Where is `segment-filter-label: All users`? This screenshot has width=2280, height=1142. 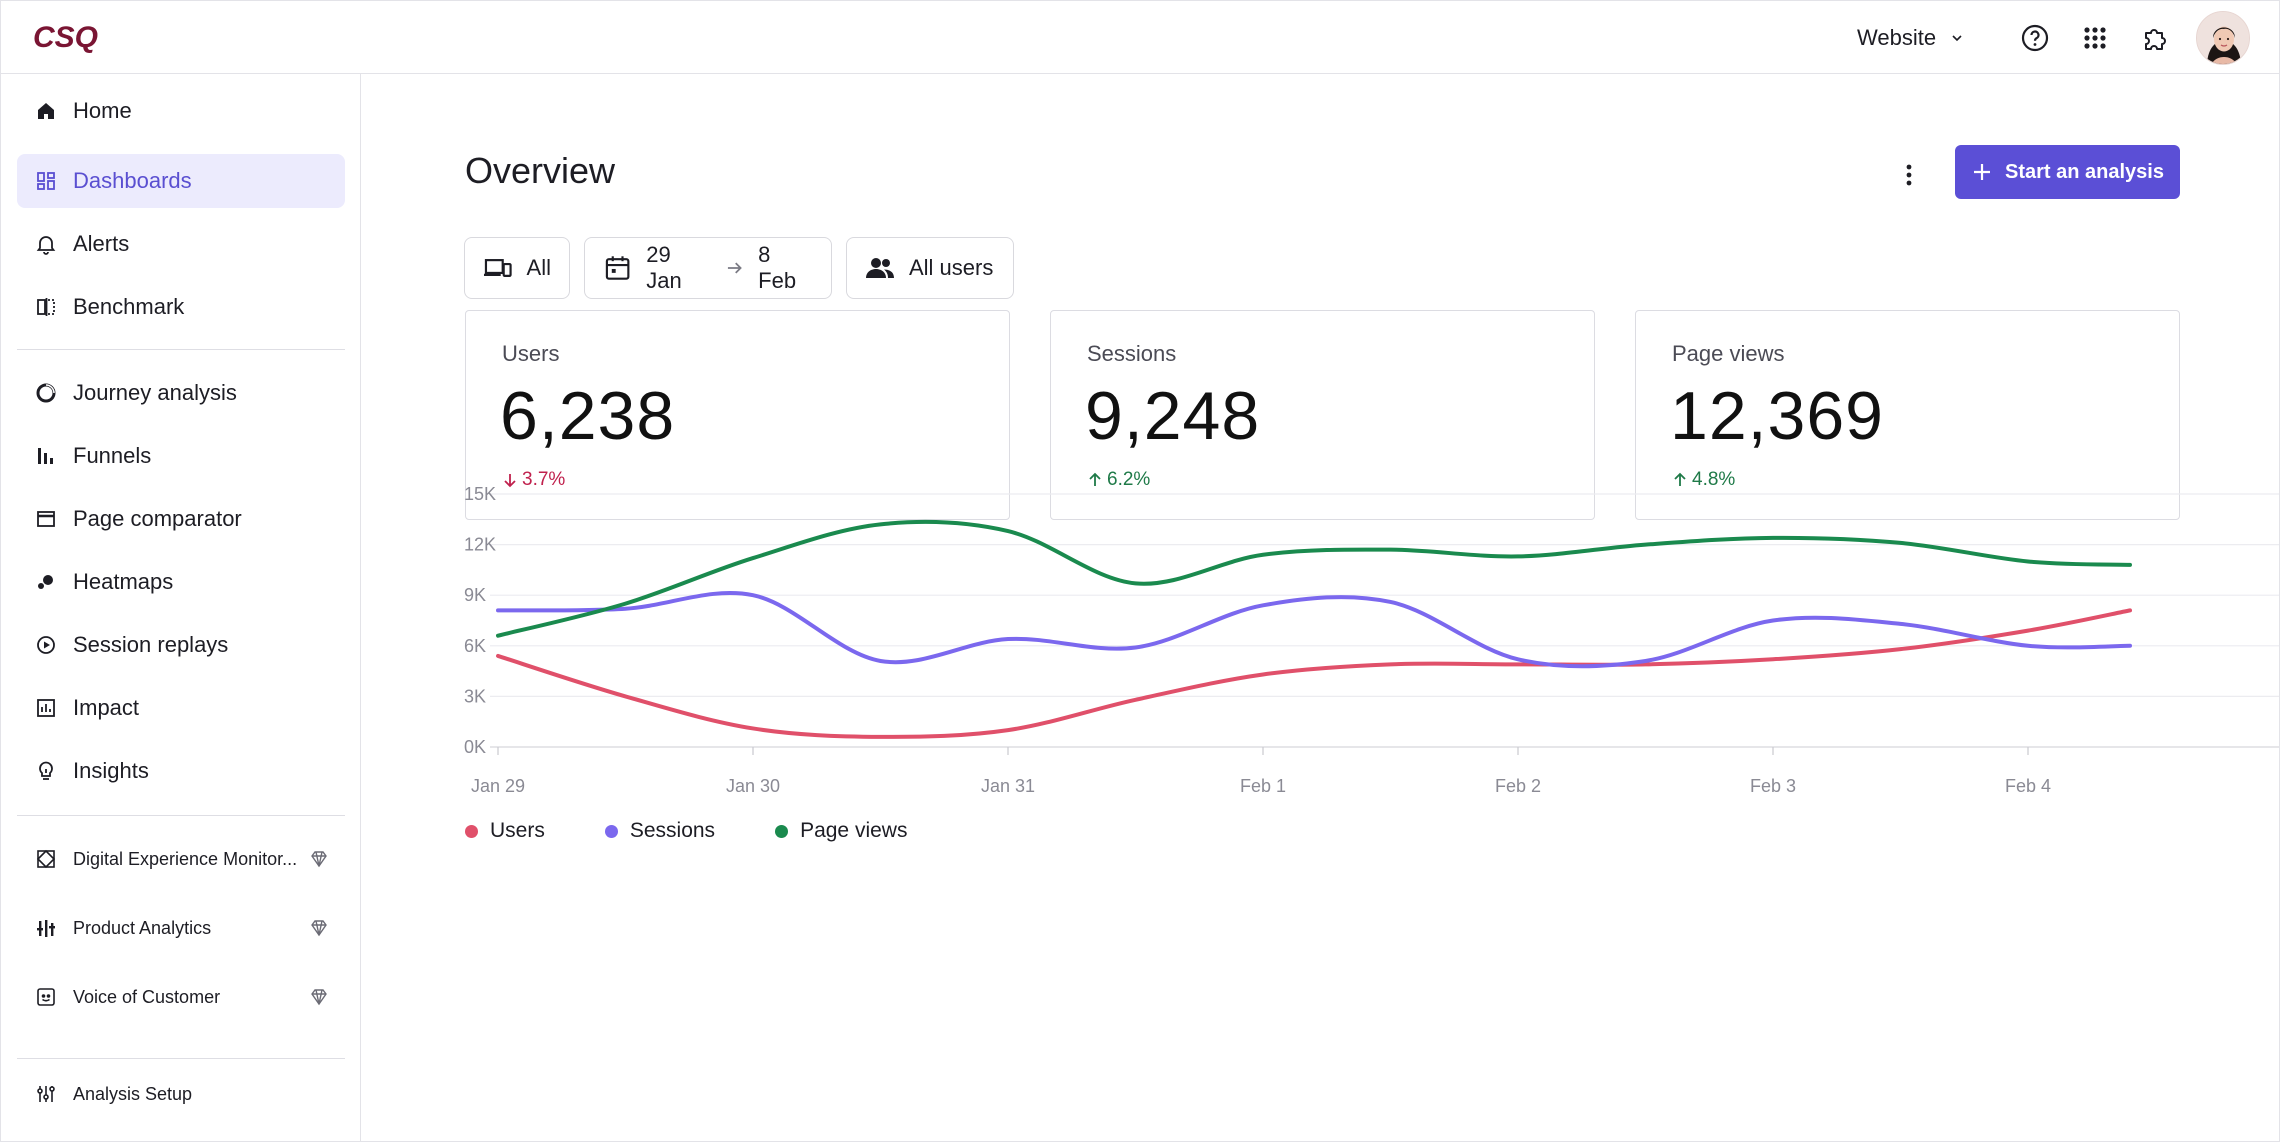
segment-filter-label: All users is located at coordinates (951, 267).